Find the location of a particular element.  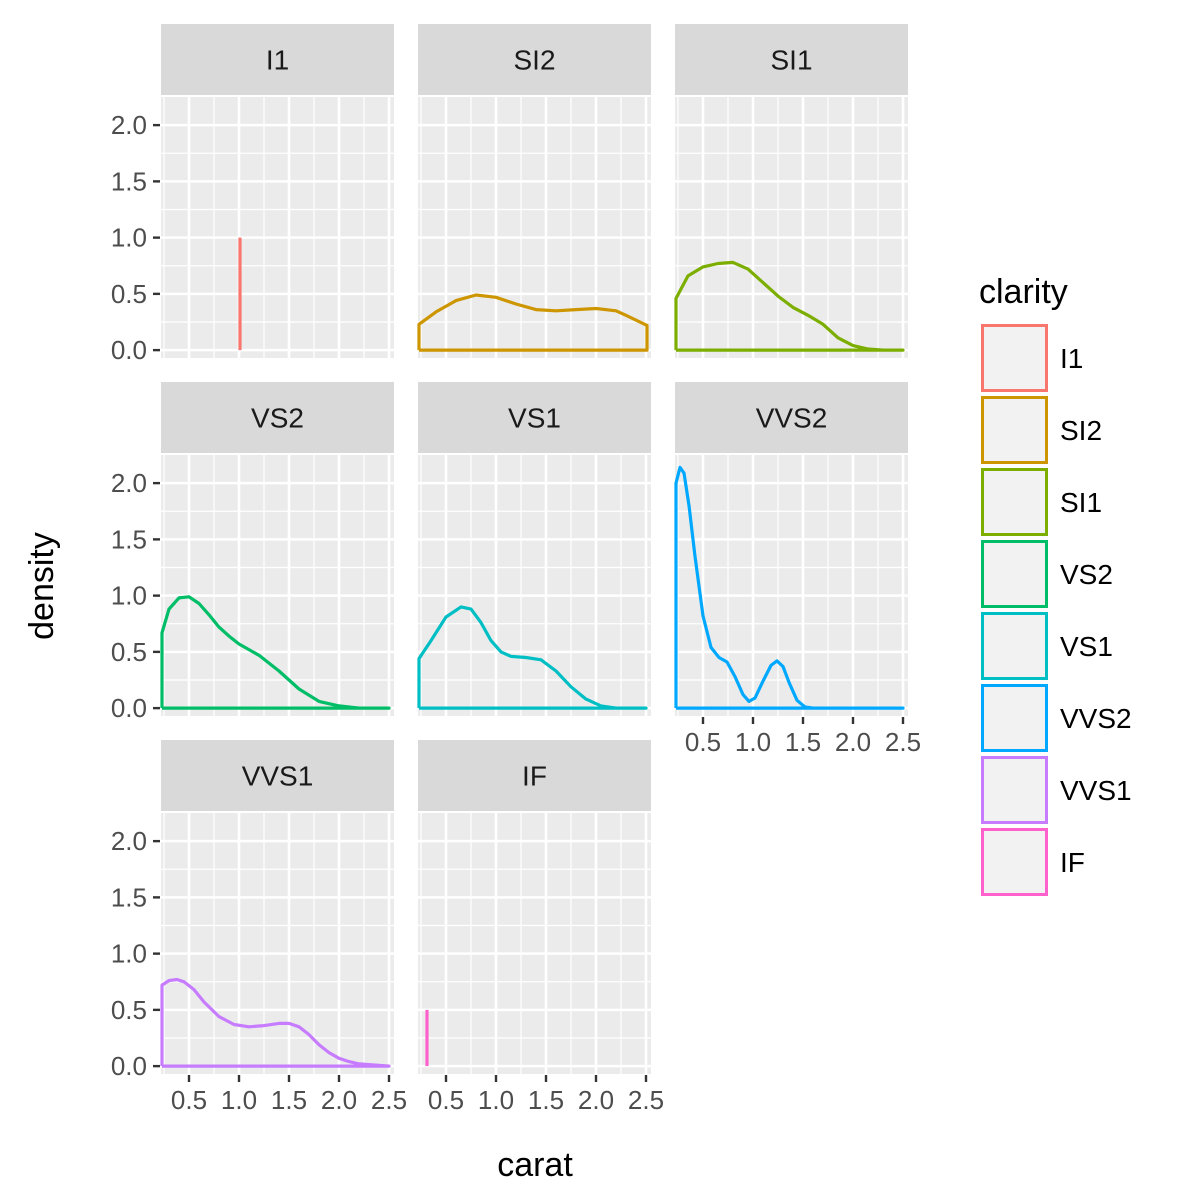

legend-key-i1 is located at coordinates (1014, 358).